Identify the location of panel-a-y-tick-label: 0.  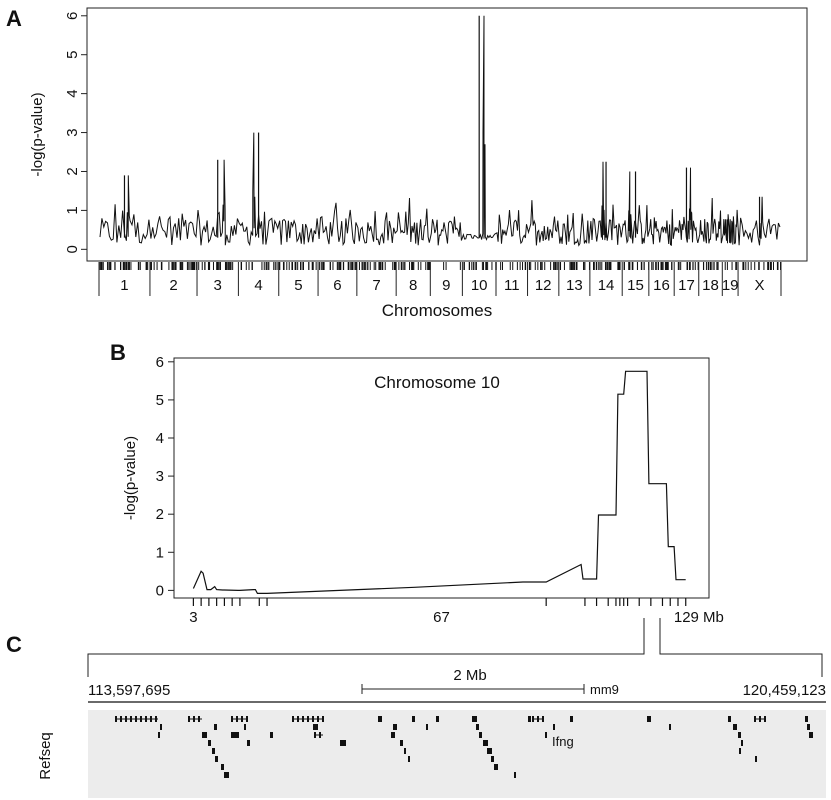
(72, 249).